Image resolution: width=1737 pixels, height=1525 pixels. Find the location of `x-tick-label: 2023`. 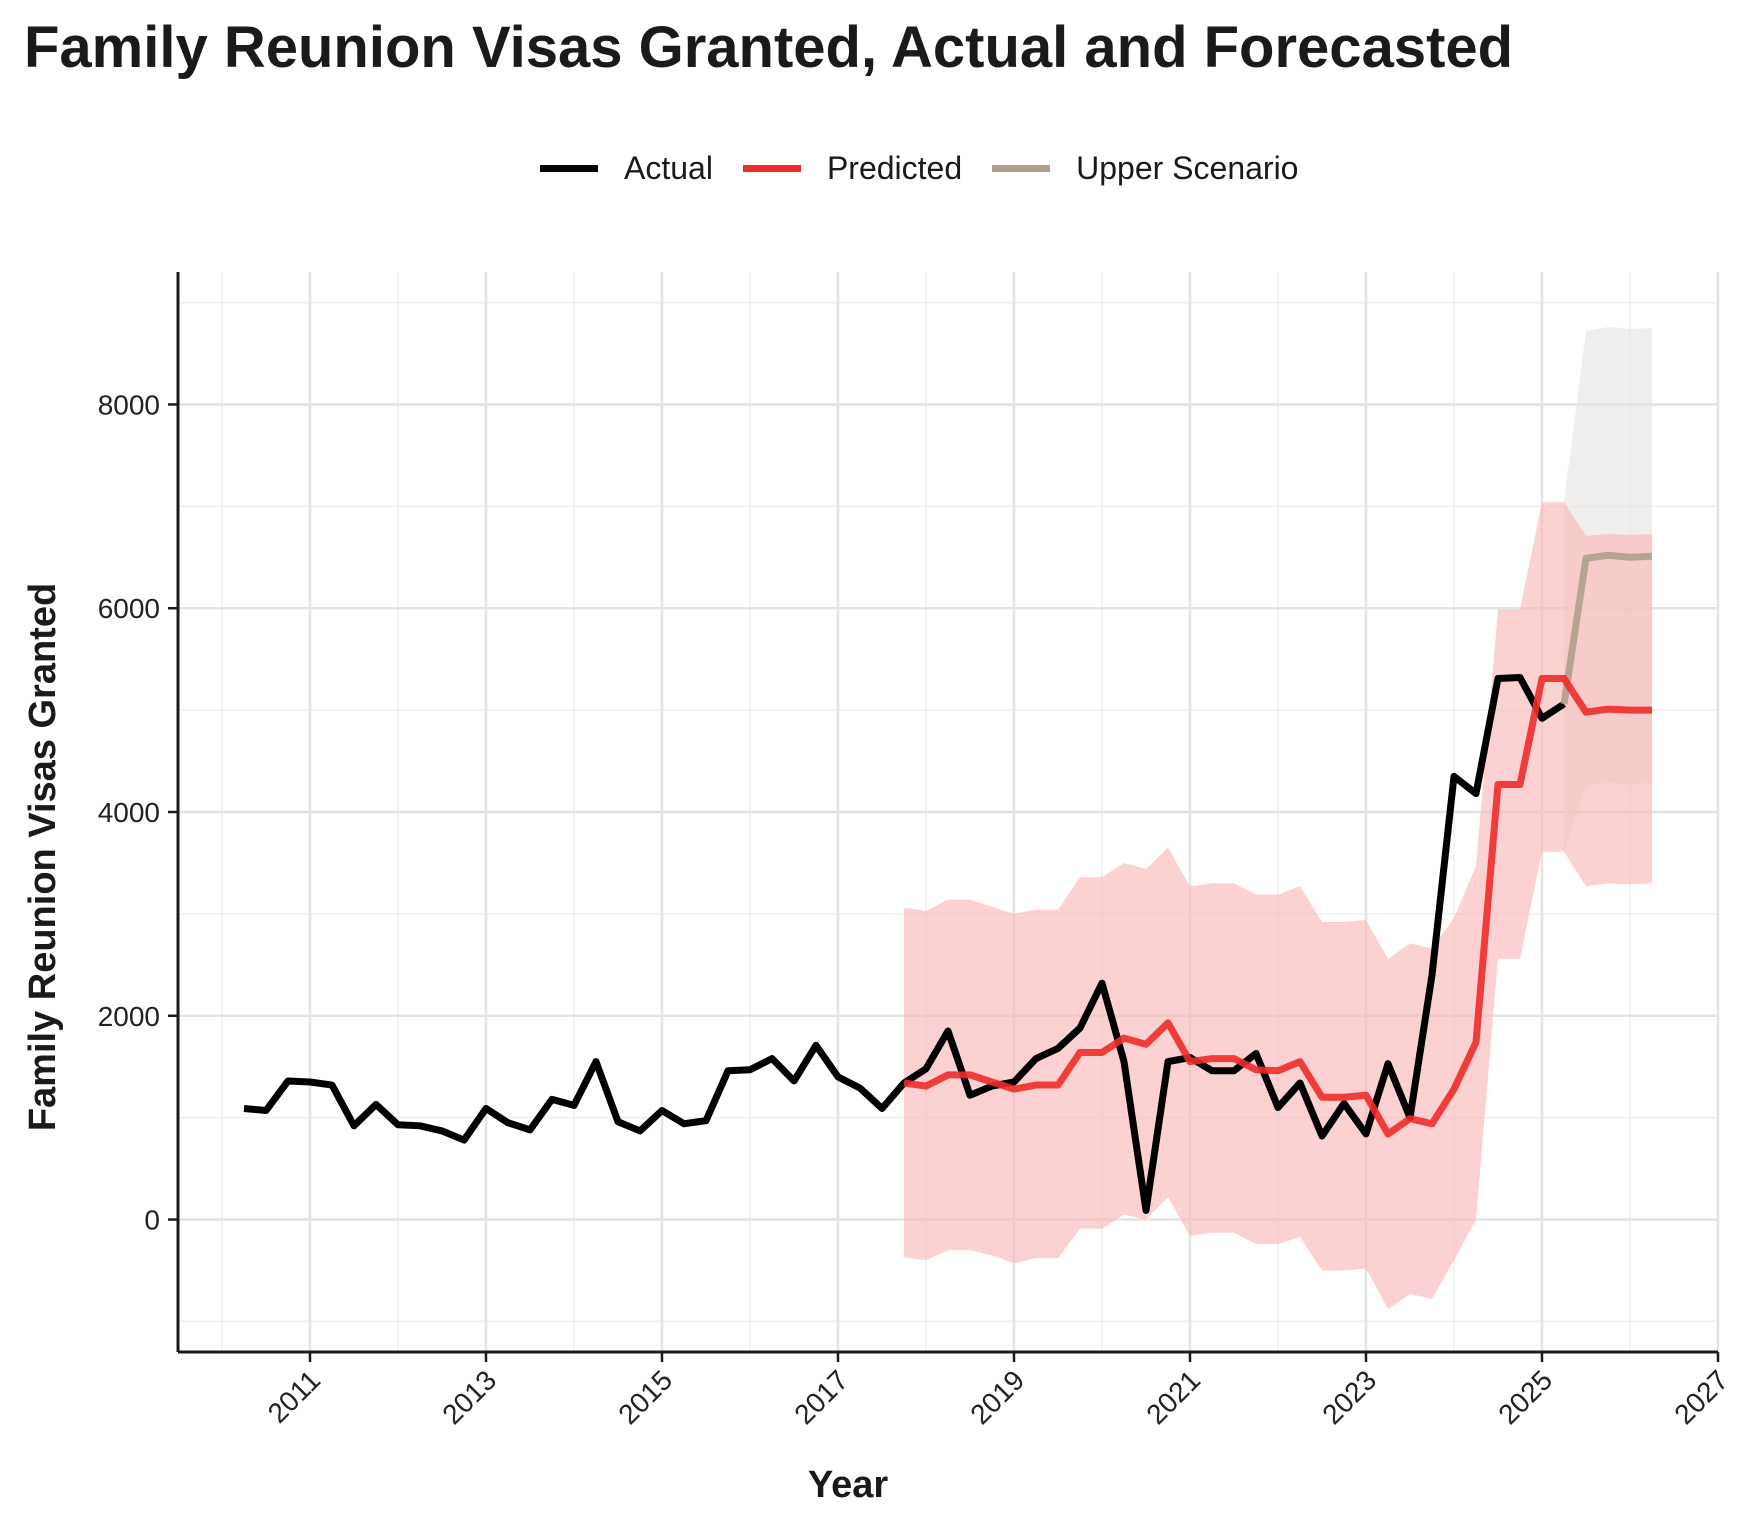

x-tick-label: 2023 is located at coordinates (1349, 1397).